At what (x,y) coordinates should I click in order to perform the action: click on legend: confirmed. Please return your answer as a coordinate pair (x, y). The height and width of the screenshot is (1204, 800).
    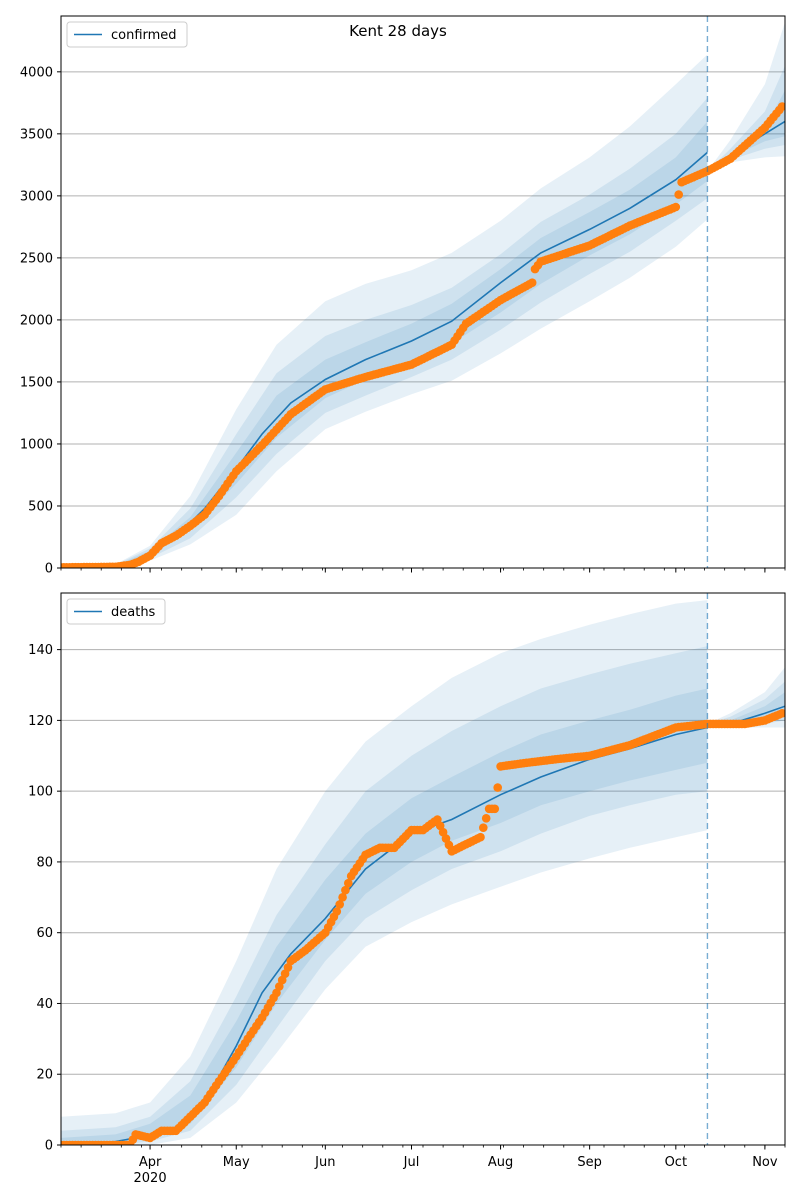
    Looking at the image, I should click on (127, 34).